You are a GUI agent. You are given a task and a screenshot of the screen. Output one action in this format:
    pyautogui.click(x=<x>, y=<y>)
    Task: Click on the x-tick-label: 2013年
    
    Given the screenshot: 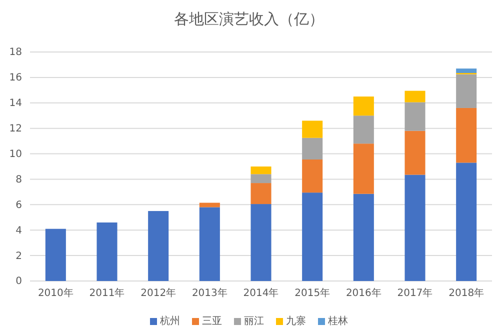 What is the action you would take?
    pyautogui.click(x=210, y=293)
    